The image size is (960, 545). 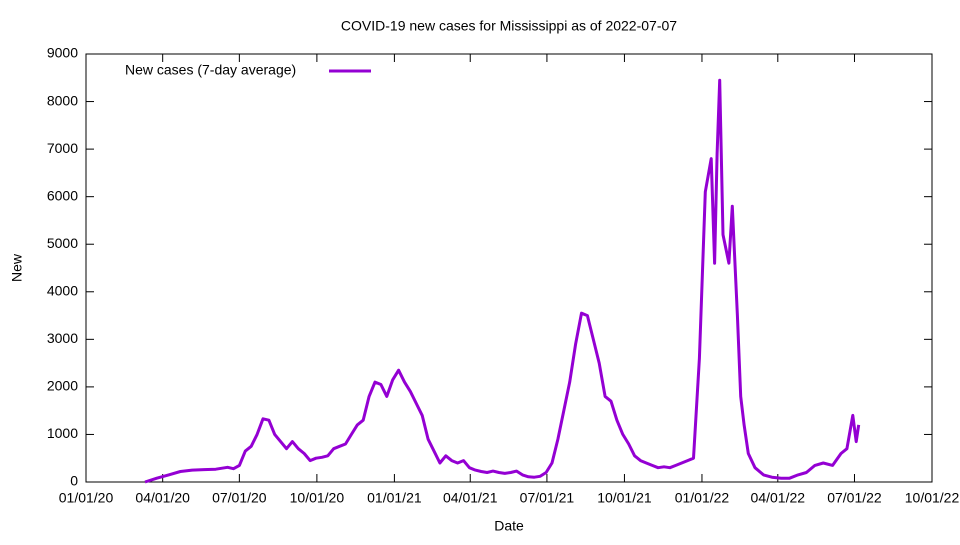 I want to click on y-tick-label: 8000, so click(x=62, y=100).